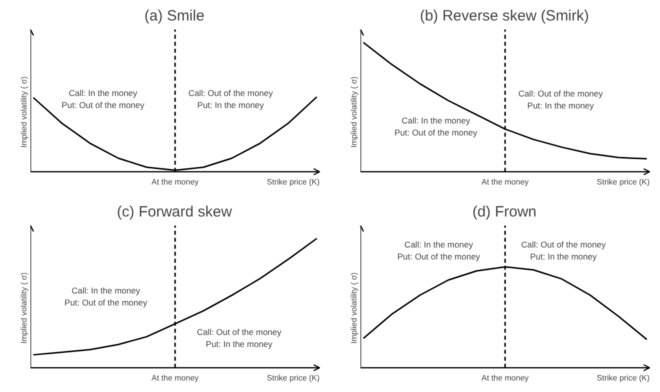  I want to click on text: Call: In the money Put: Out of the money, so click(439, 251).